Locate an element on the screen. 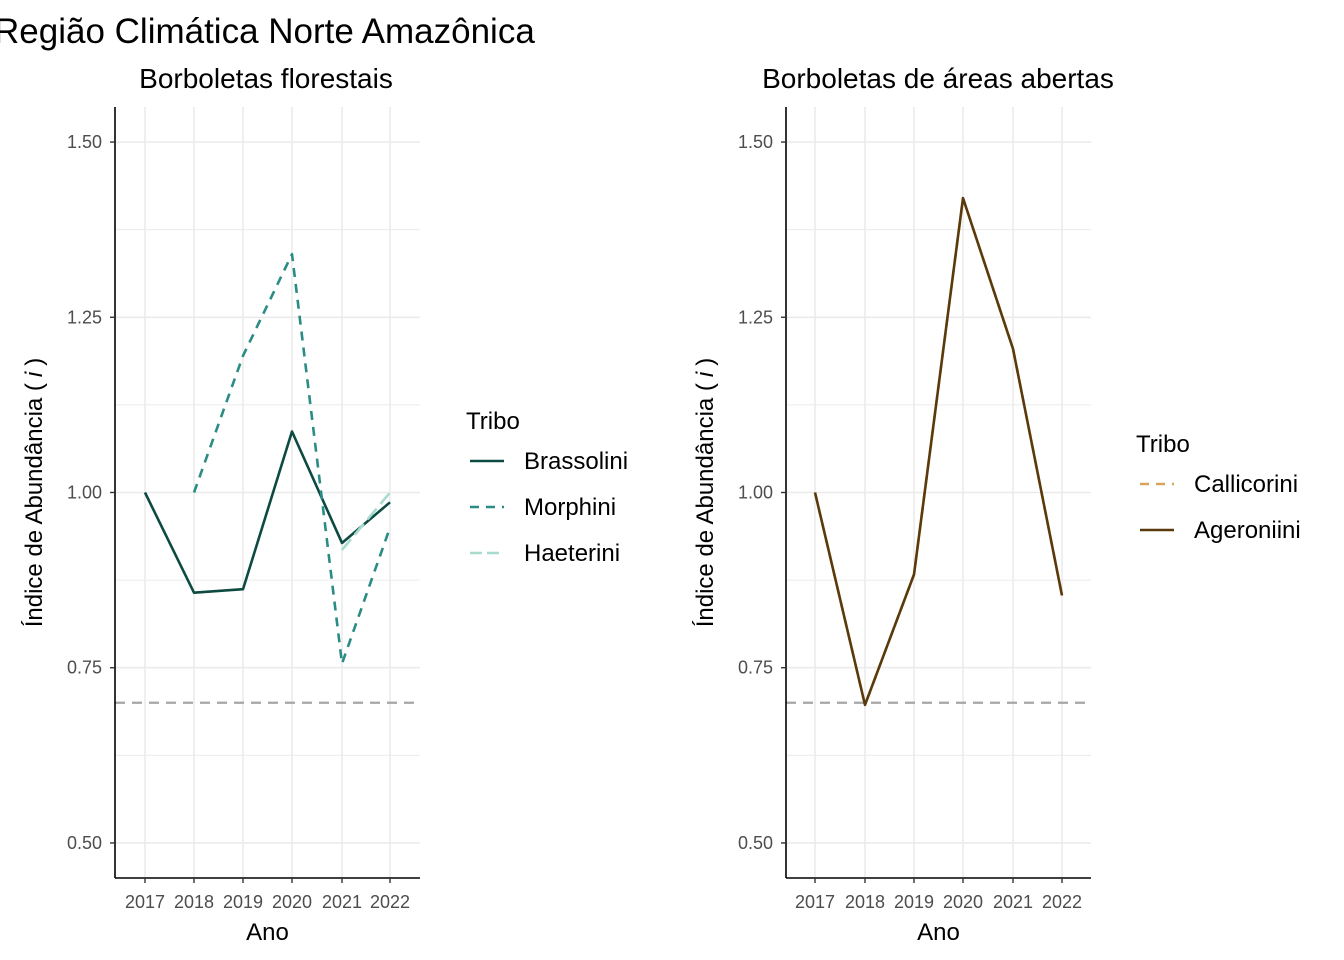 The image size is (1344, 960). legend-label: Brassolini is located at coordinates (576, 461).